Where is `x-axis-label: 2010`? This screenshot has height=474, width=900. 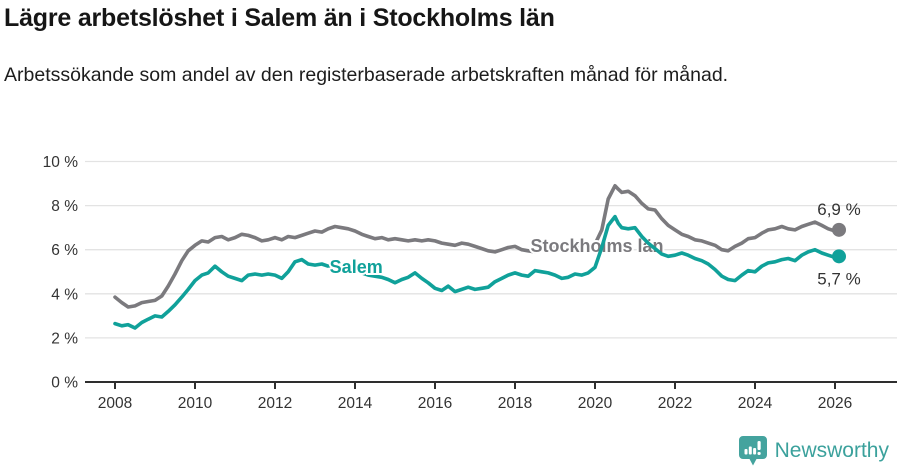 x-axis-label: 2010 is located at coordinates (195, 403).